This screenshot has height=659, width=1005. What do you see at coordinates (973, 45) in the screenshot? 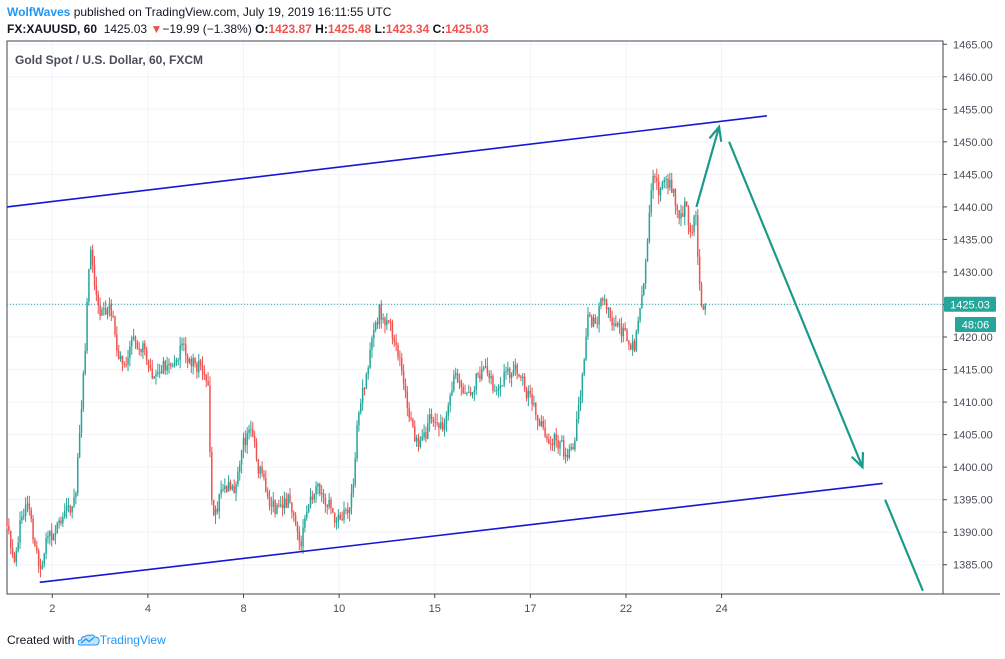
I see `y-tick-label: 1465.00` at bounding box center [973, 45].